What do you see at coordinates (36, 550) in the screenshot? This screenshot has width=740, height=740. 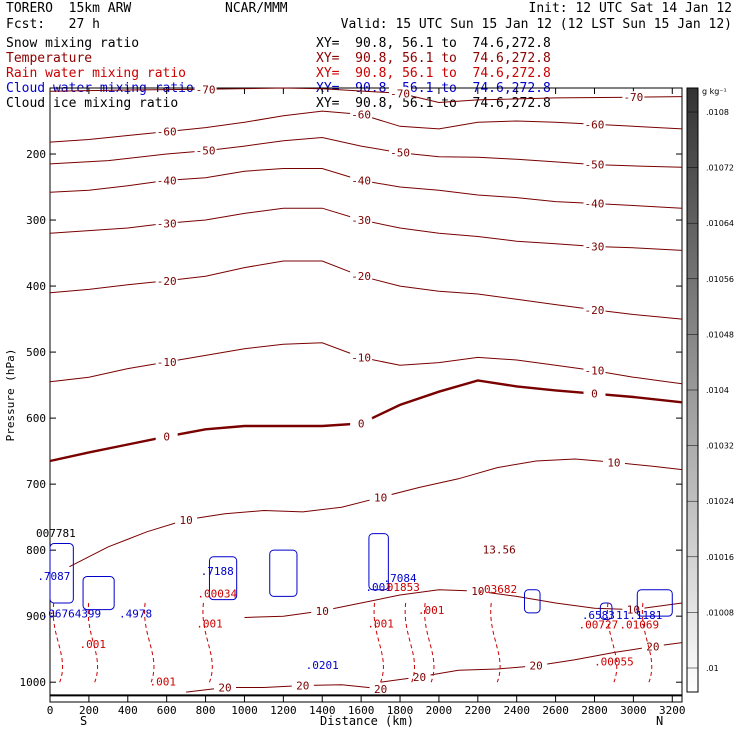 I see `y-tick-label: 800` at bounding box center [36, 550].